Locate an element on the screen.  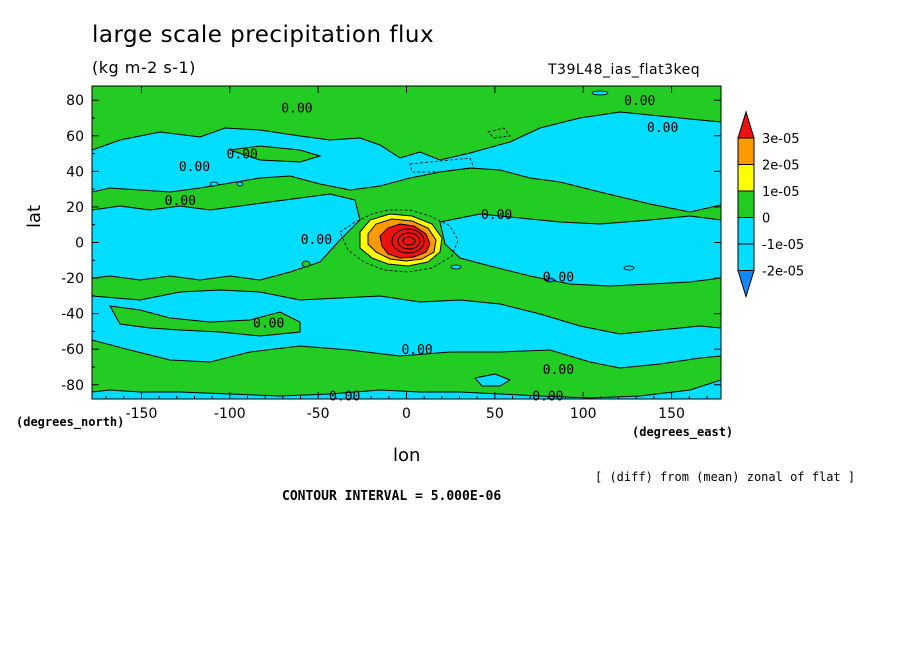
x-tick-label: -100 is located at coordinates (230, 414).